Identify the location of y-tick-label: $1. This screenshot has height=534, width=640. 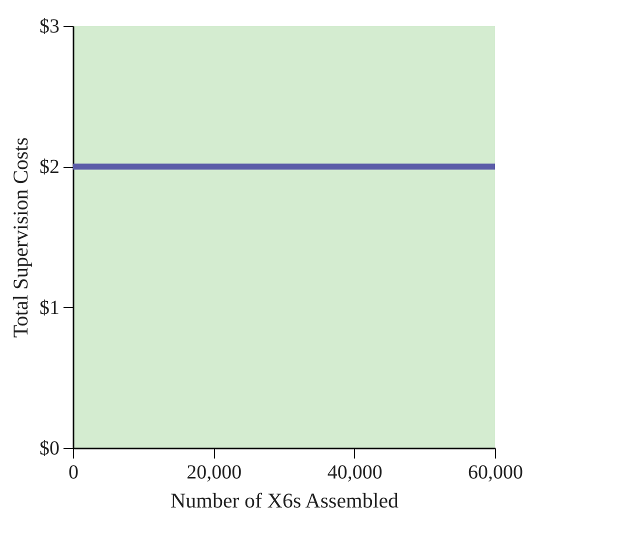
(50, 307).